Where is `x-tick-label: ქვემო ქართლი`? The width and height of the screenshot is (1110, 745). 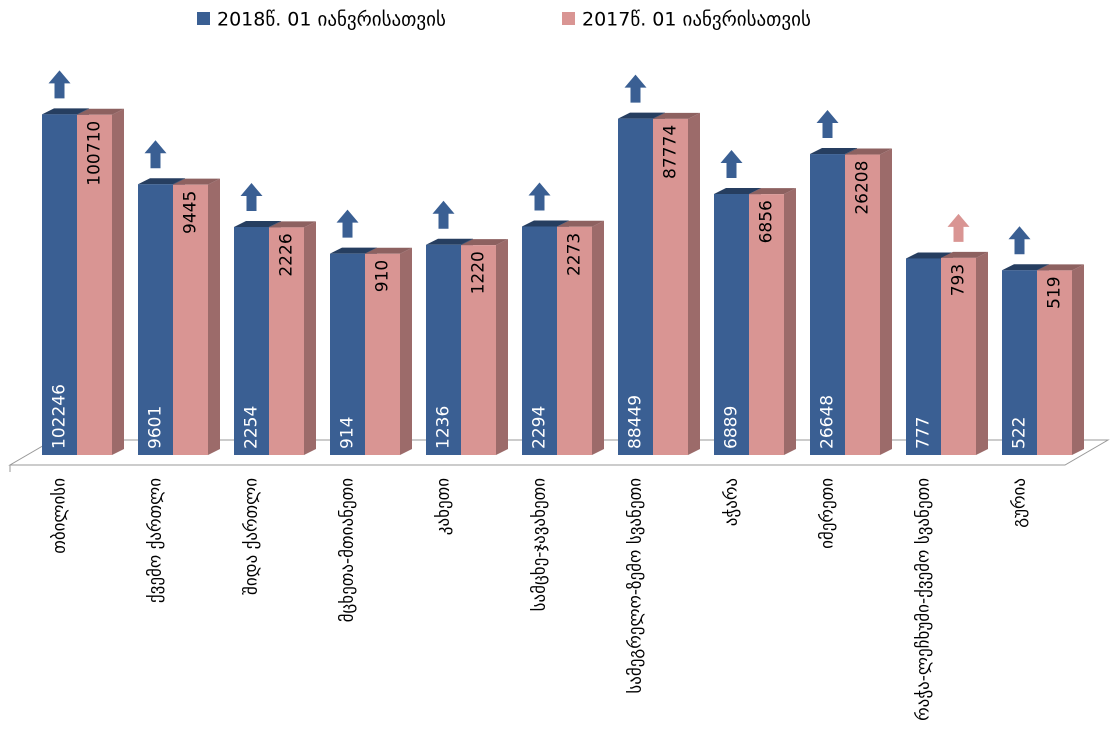 x-tick-label: ქვემო ქართლი is located at coordinates (156, 540).